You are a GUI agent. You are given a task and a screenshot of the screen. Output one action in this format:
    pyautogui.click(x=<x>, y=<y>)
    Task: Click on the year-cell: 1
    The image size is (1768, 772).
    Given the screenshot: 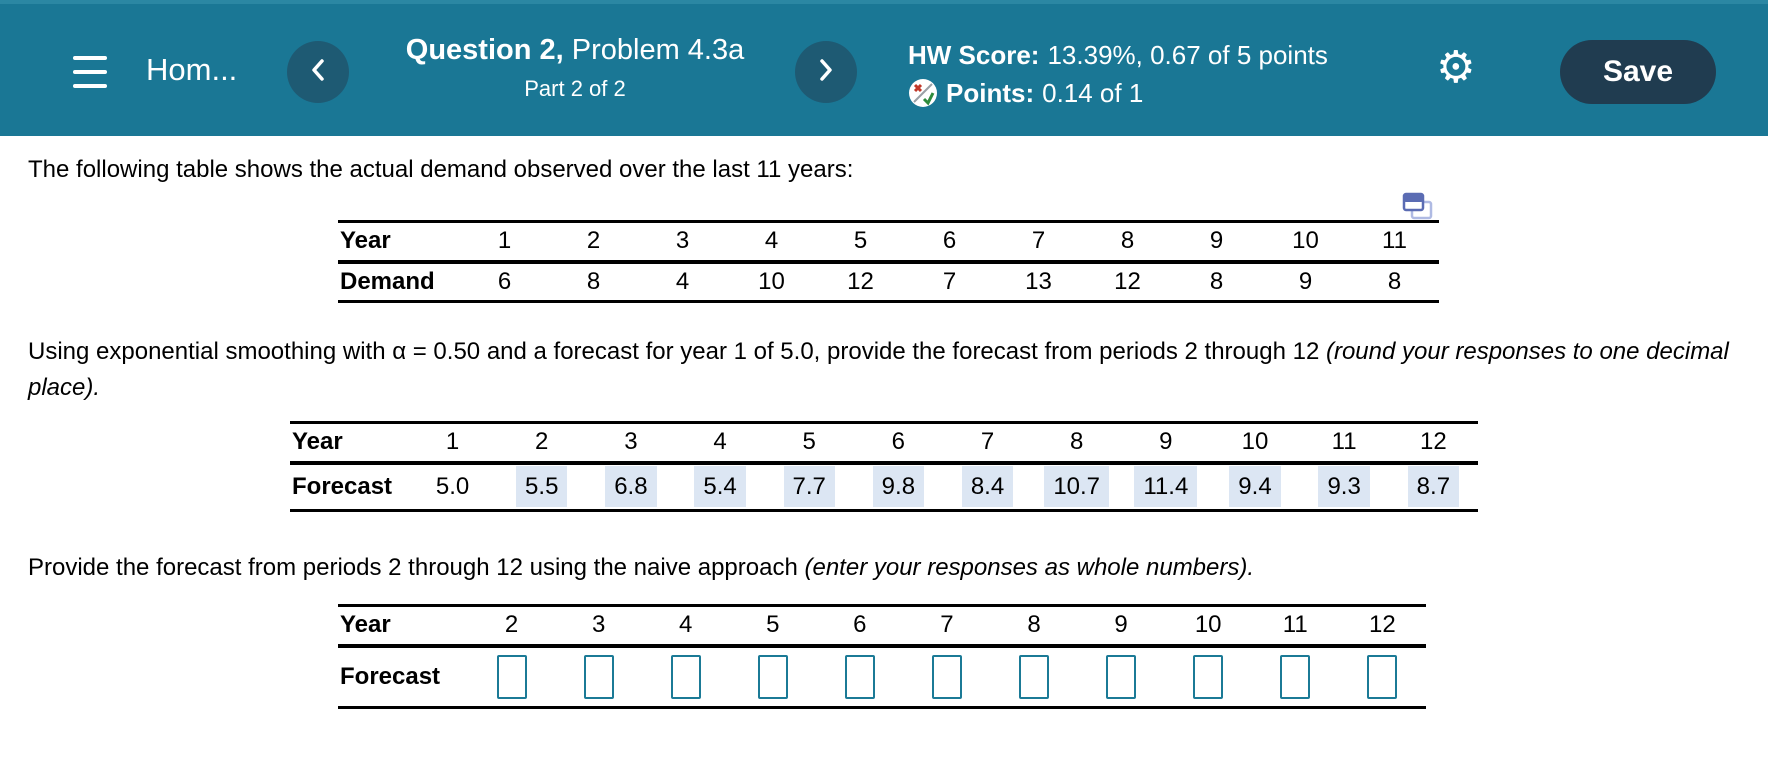 What is the action you would take?
    pyautogui.click(x=504, y=242)
    